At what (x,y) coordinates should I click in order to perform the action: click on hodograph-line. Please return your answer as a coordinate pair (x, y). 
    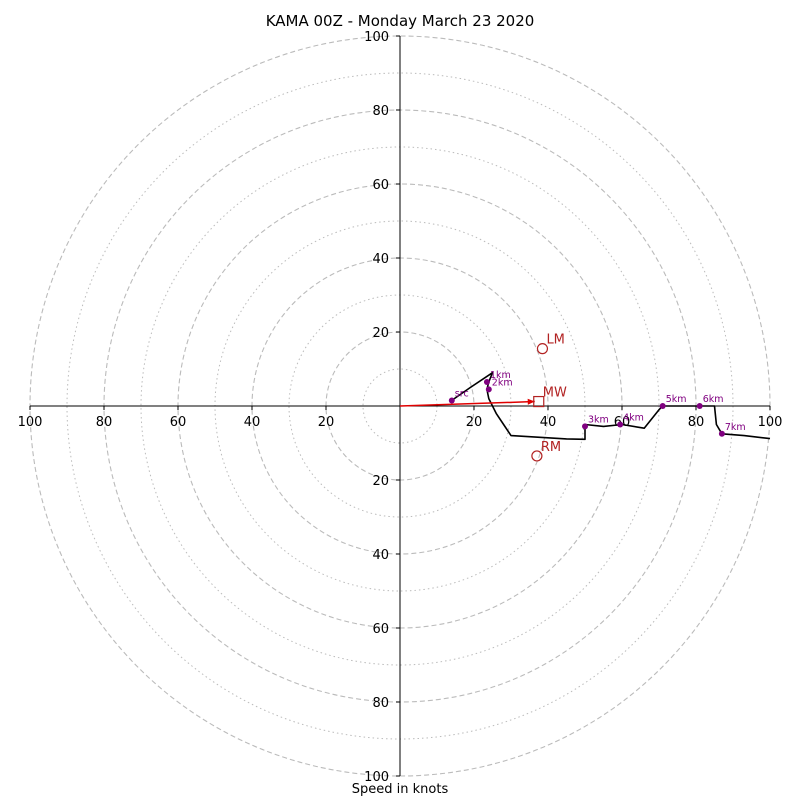
    Looking at the image, I should click on (611, 406).